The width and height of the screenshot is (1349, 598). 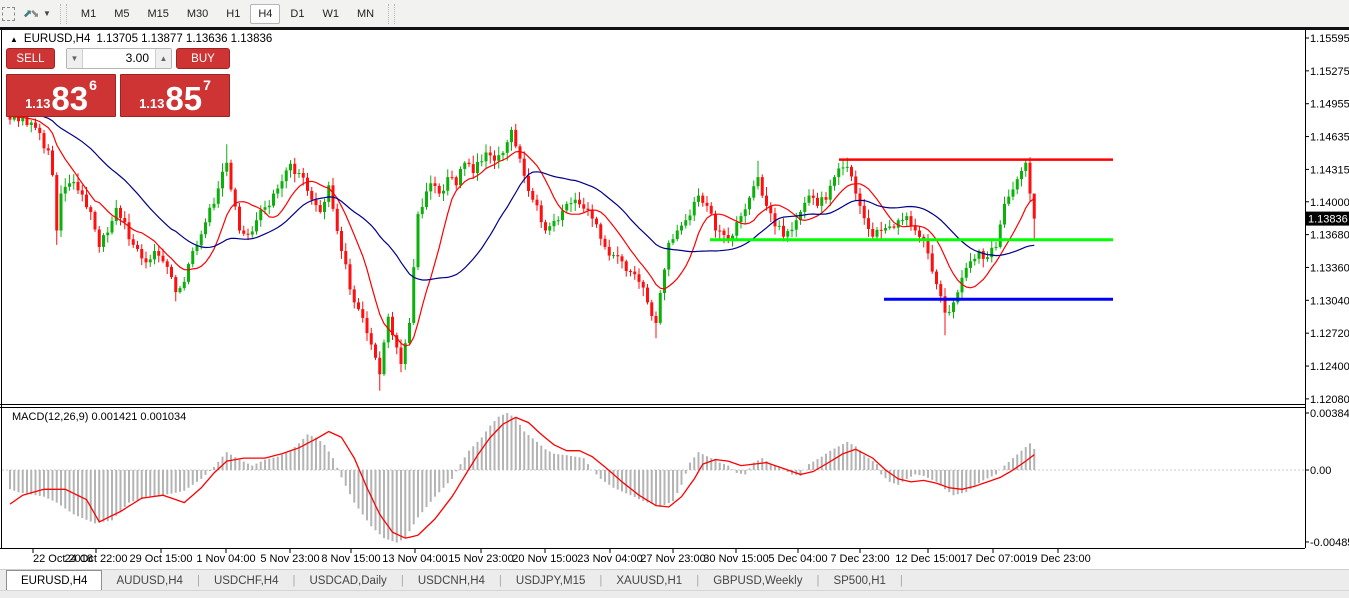 I want to click on timeframe-m5-button: M5, so click(x=121, y=14).